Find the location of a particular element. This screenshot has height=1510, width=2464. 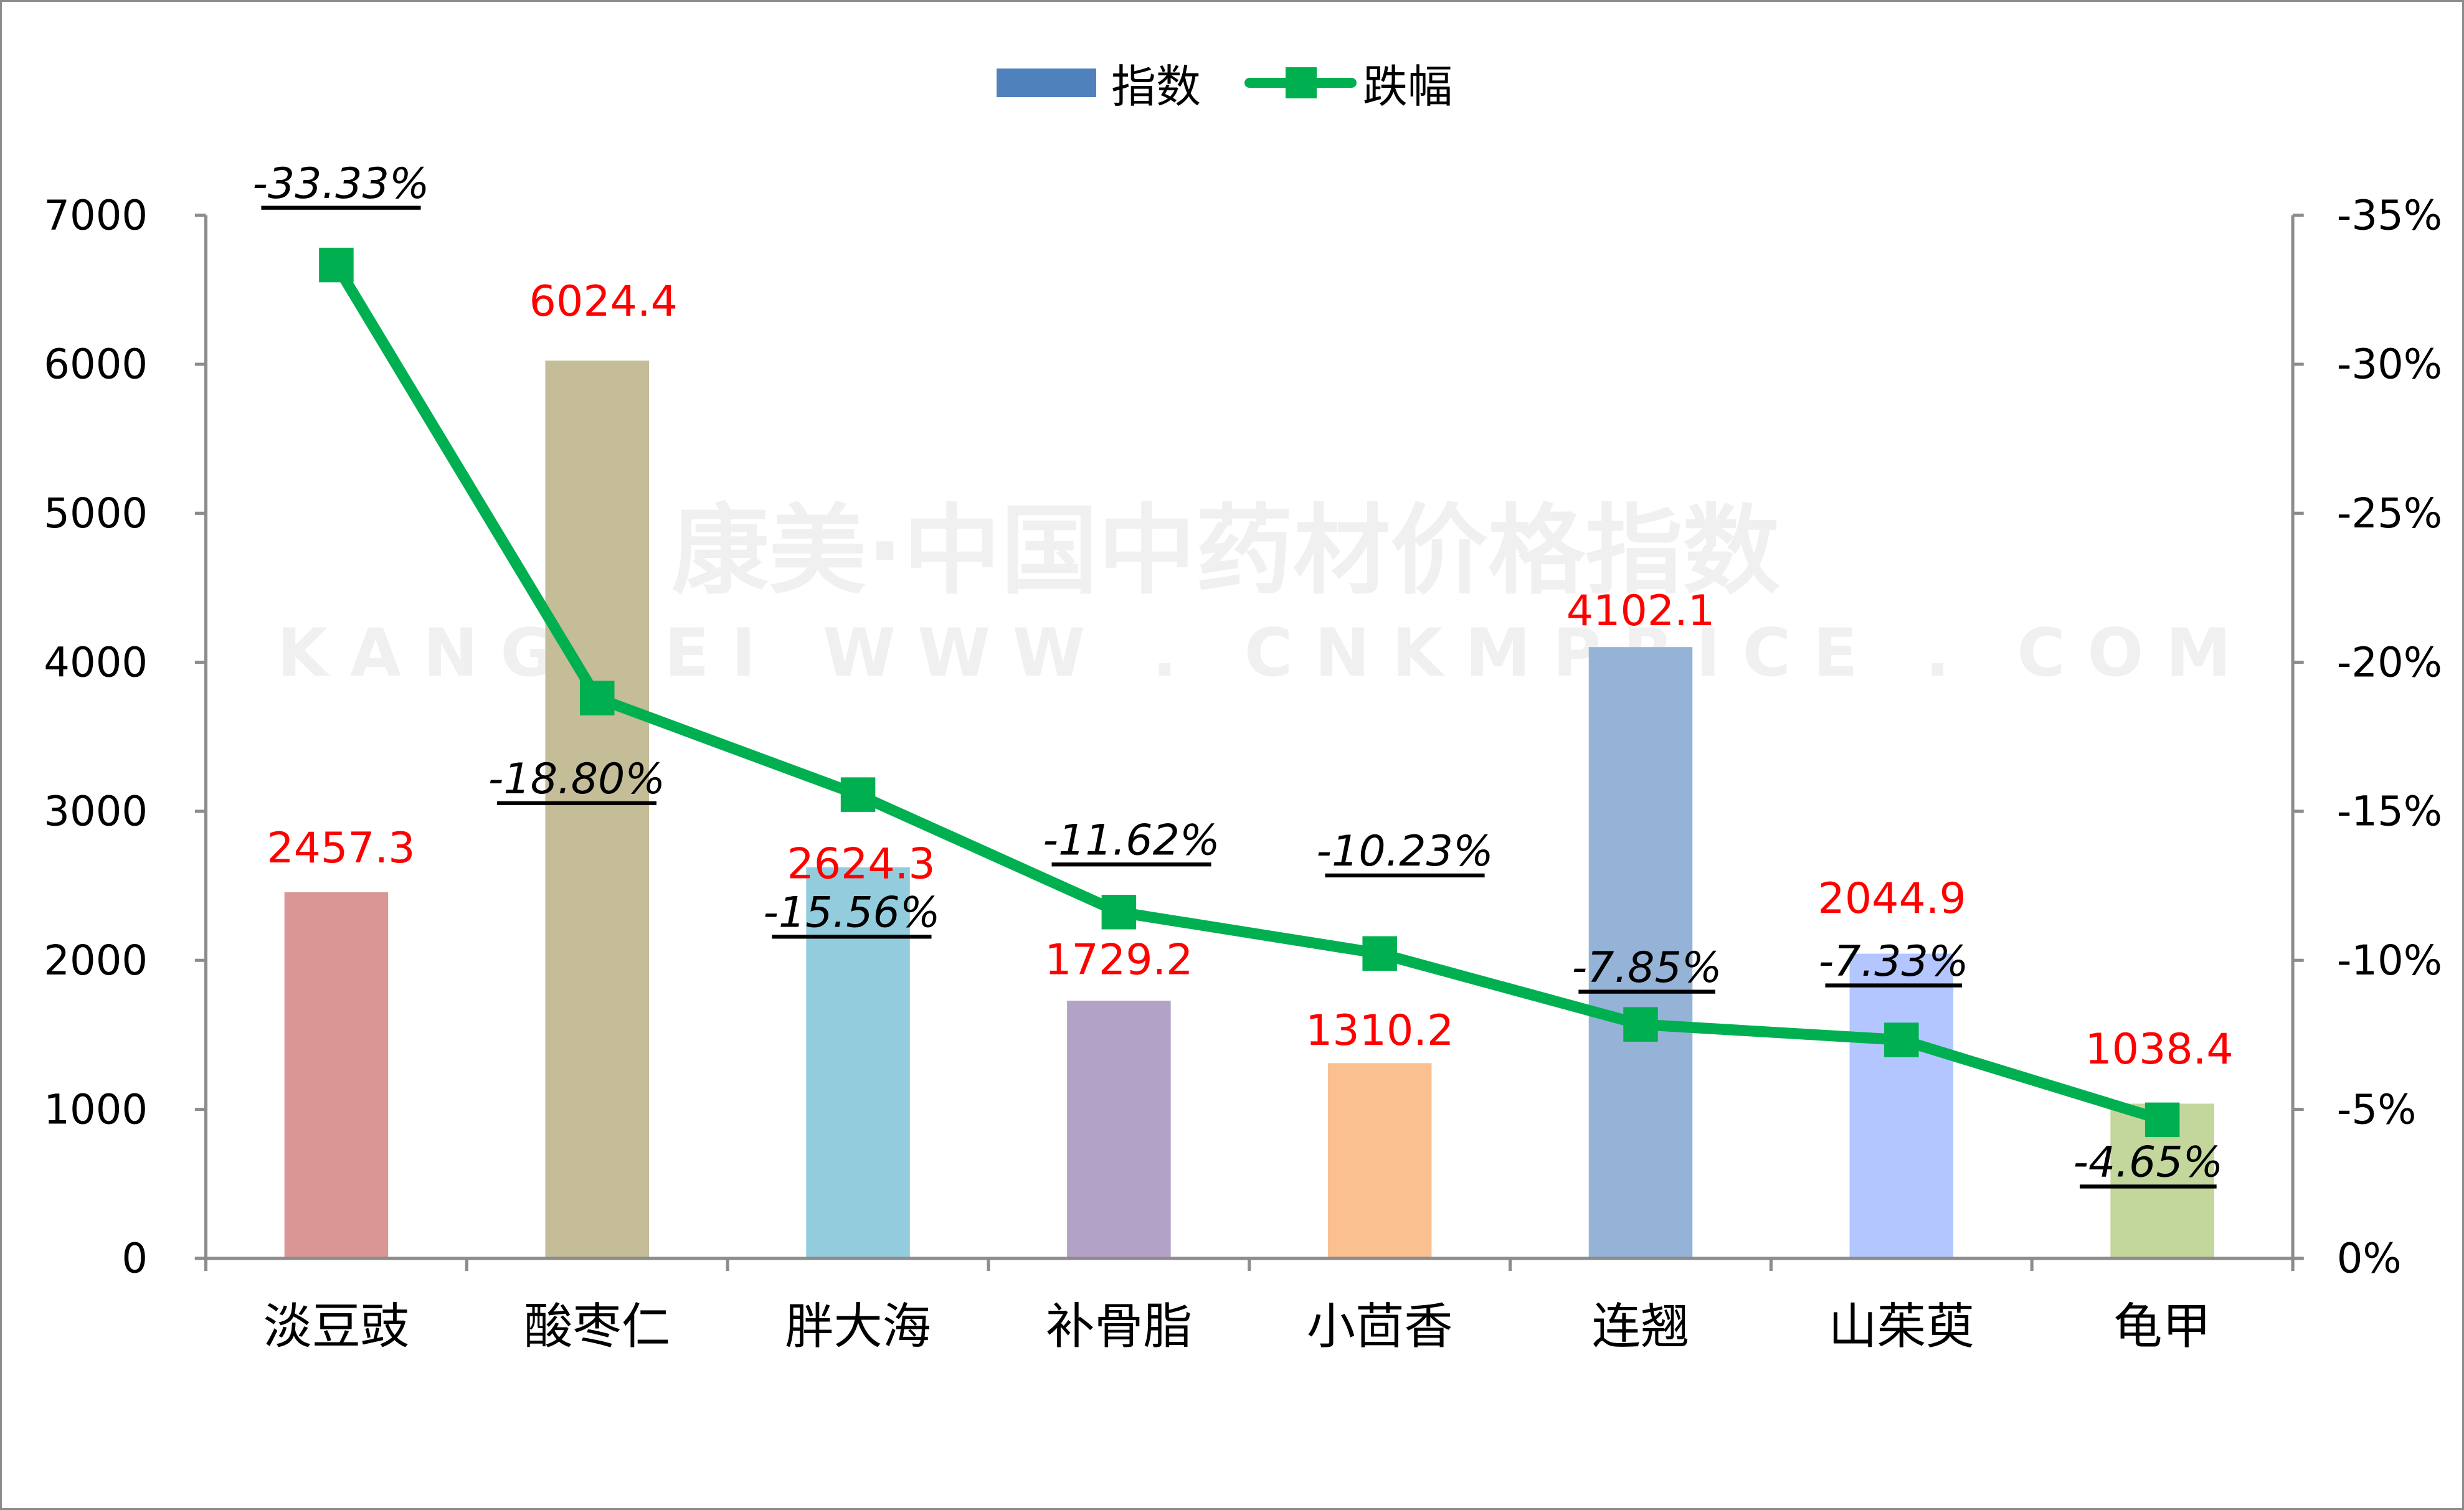

bar-value-label: 1310.2 is located at coordinates (1379, 1030).